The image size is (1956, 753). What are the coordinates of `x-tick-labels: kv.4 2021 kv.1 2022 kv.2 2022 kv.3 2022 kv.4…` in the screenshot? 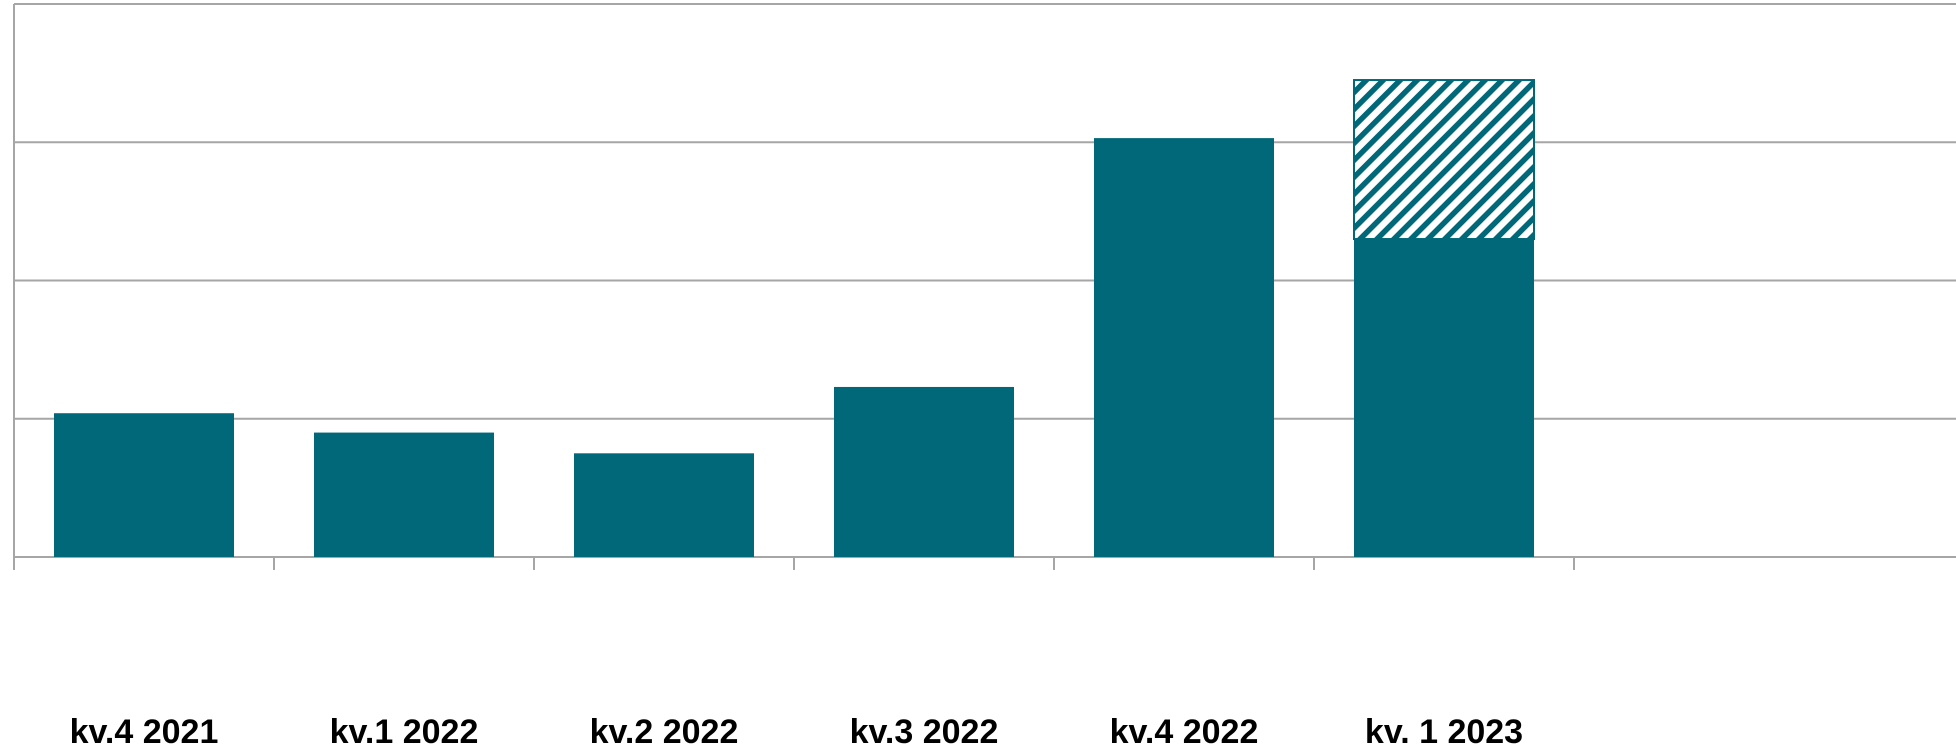 It's located at (796, 732).